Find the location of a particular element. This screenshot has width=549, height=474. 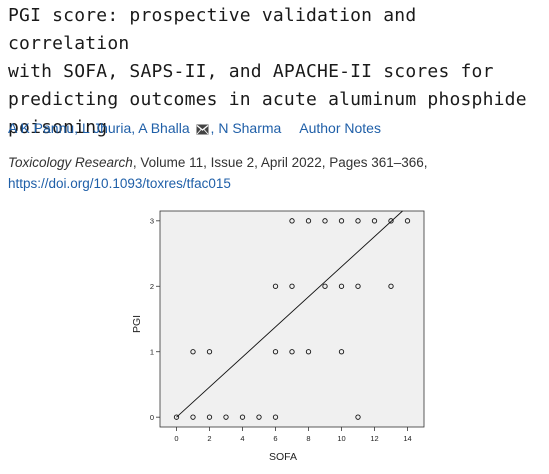

email-icon is located at coordinates (202, 129).